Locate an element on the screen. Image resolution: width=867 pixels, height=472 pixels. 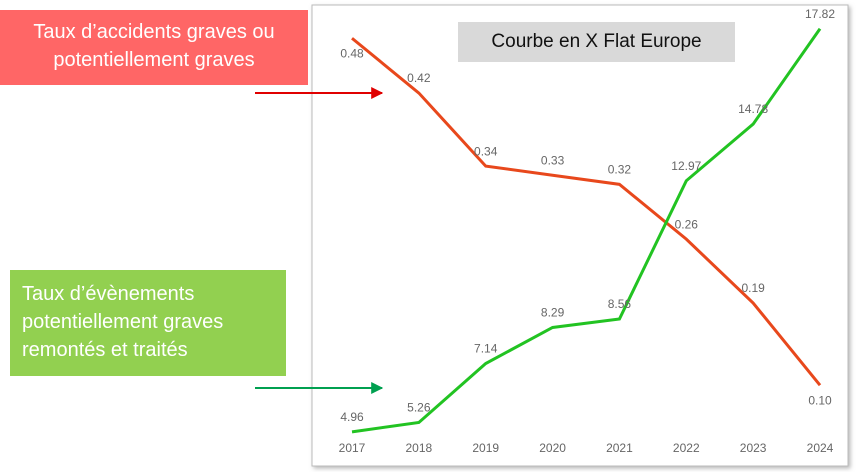
data-label: 0.33 is located at coordinates (553, 160).